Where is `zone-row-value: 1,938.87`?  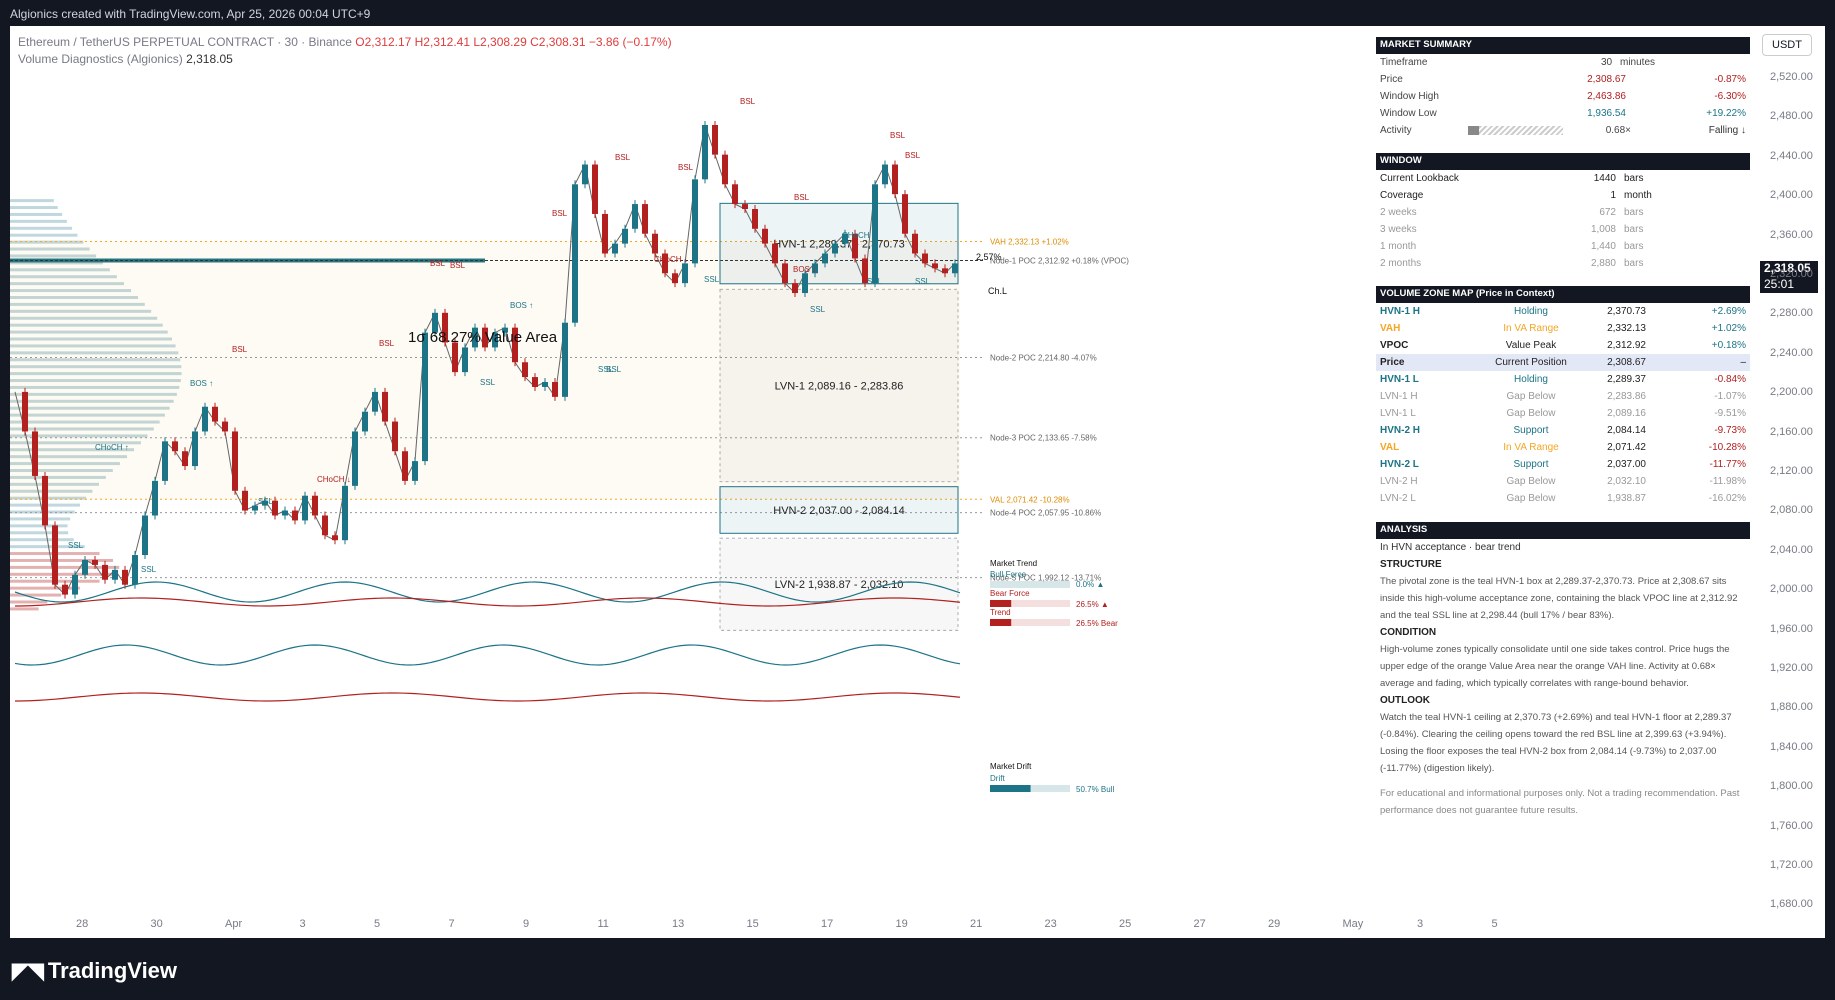
zone-row-value: 1,938.87 is located at coordinates (1626, 498).